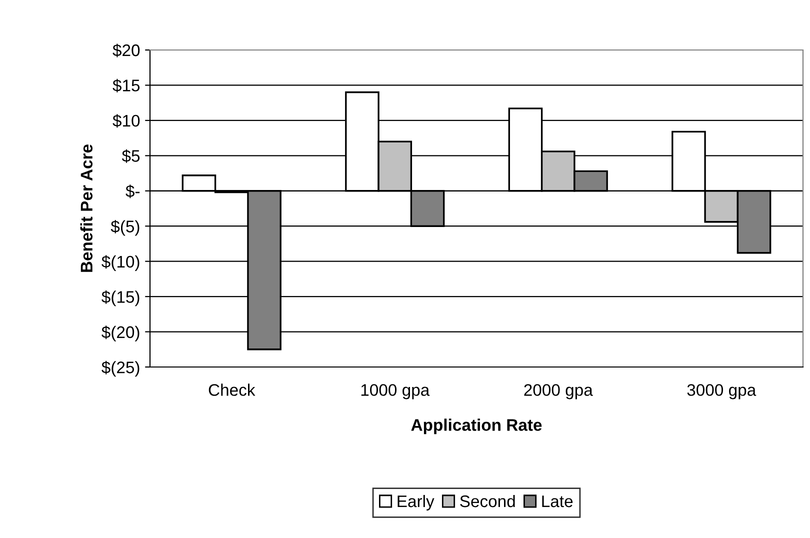 This screenshot has height=538, width=810. What do you see at coordinates (721, 392) in the screenshot?
I see `x-tick-label: 3000 gpa` at bounding box center [721, 392].